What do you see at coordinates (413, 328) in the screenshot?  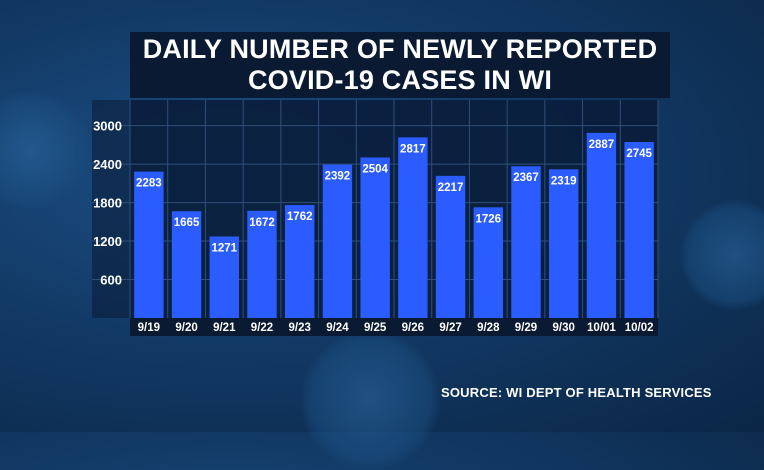 I see `x-tick-label: 9/26` at bounding box center [413, 328].